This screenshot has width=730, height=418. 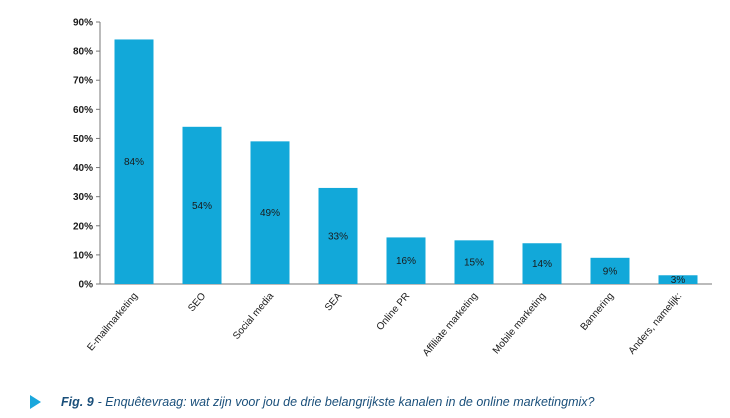 I want to click on play-icon, so click(x=35, y=402).